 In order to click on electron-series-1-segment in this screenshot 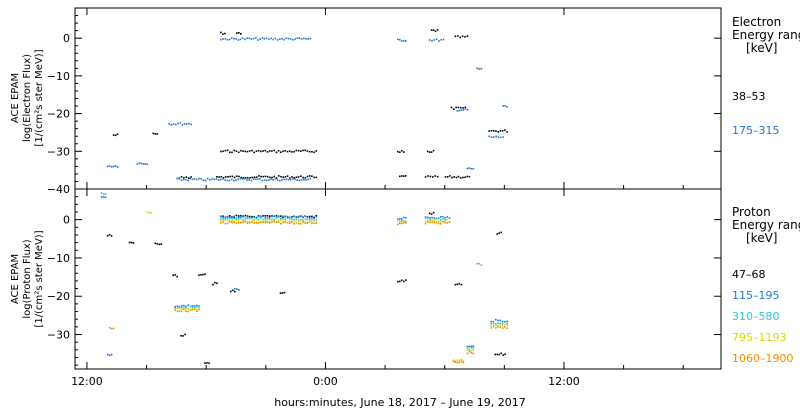, I will do `click(180, 124)`.